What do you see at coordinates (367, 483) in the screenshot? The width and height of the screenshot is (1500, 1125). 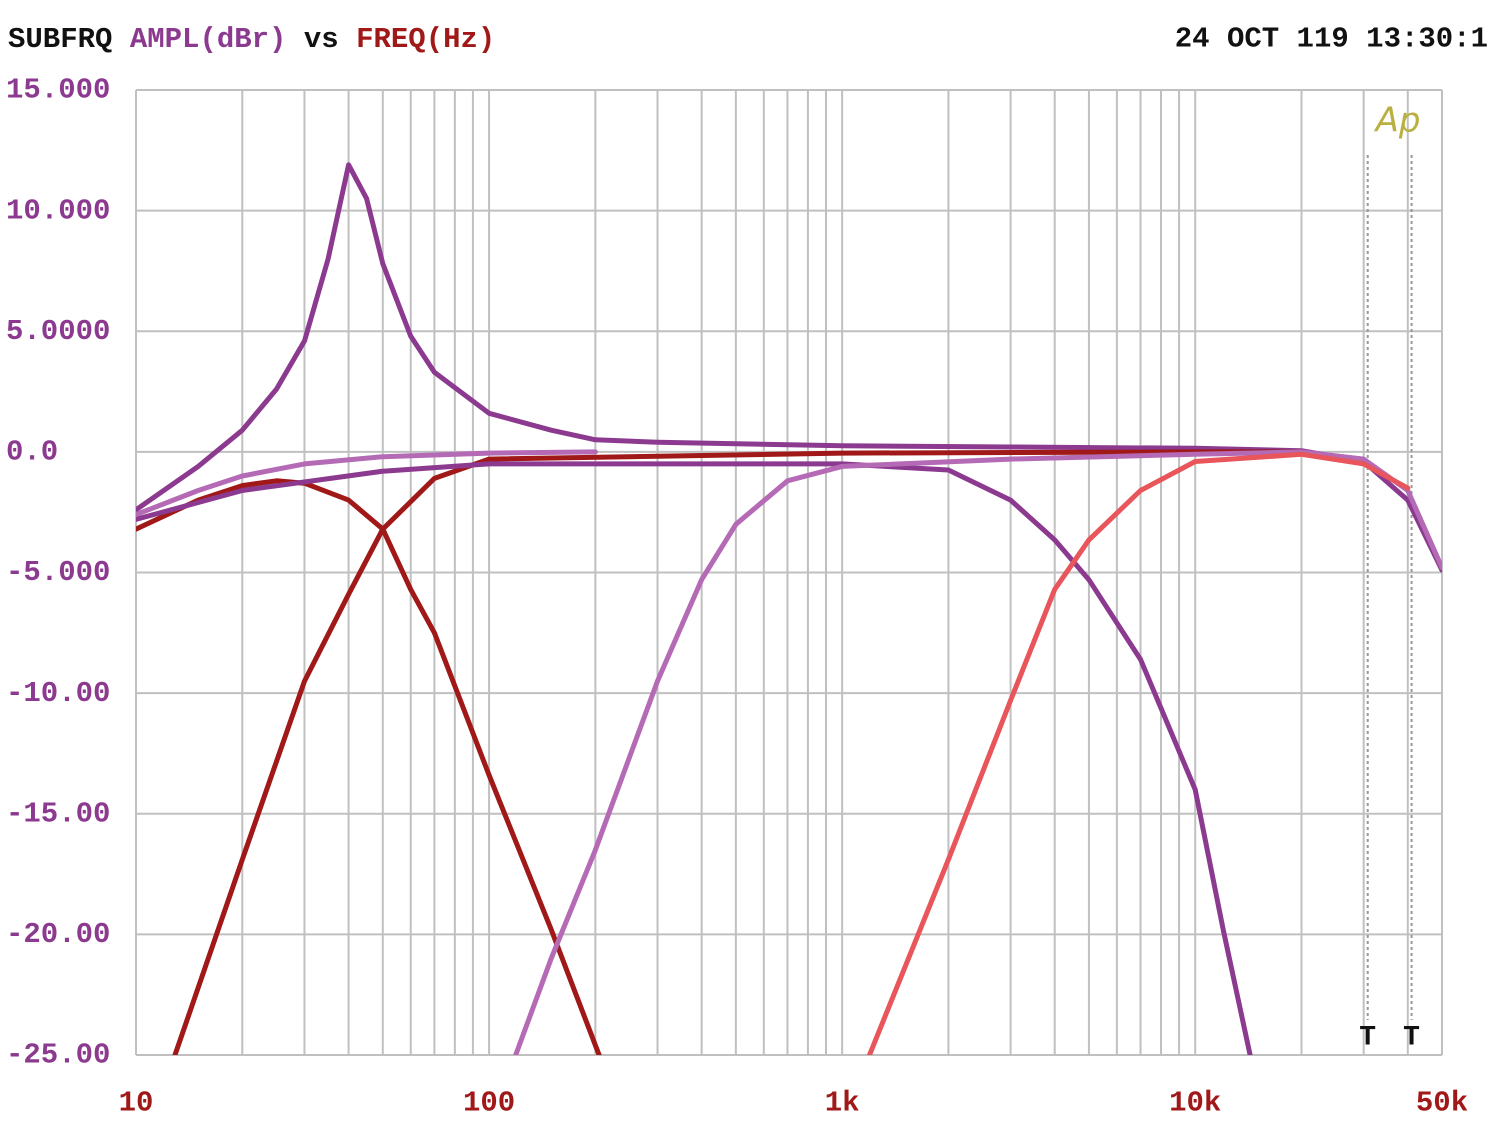 I see `series-line` at bounding box center [367, 483].